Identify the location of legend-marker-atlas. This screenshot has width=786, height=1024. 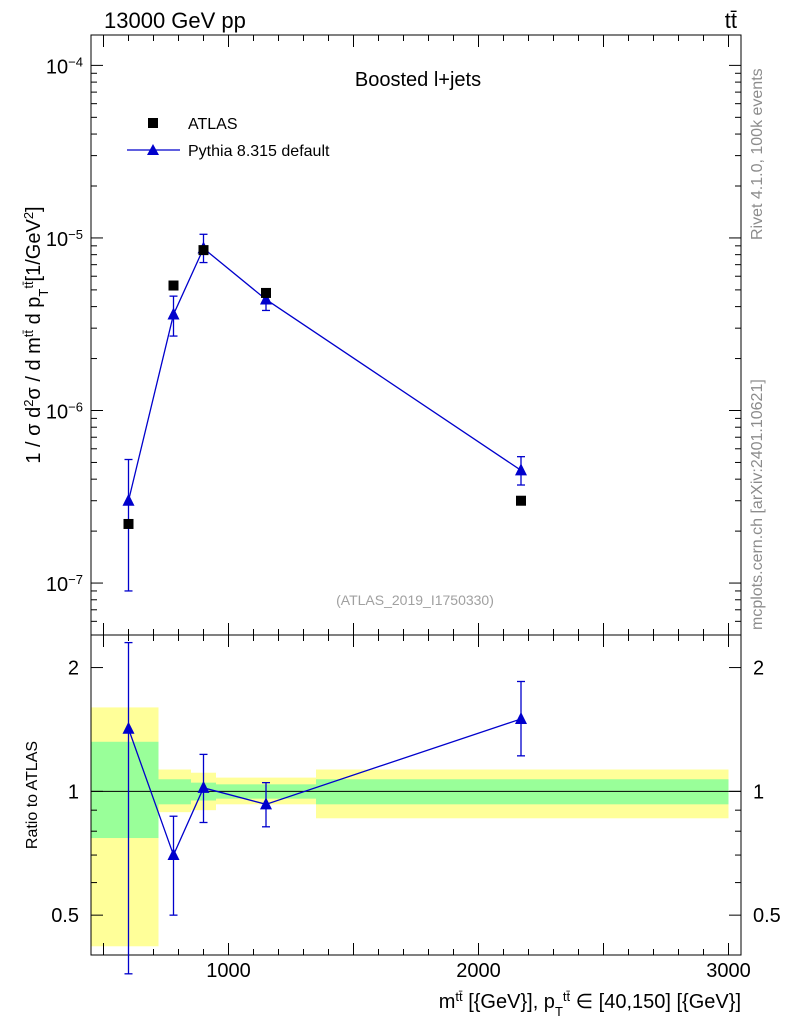
(153, 123).